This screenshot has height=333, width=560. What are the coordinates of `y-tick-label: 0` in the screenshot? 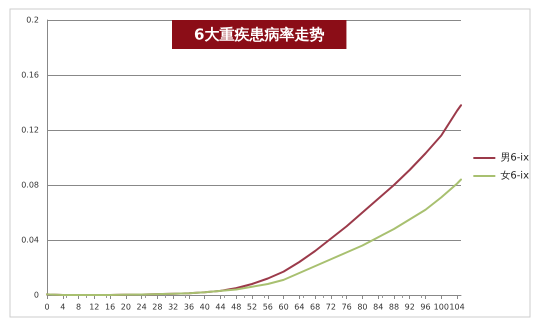 It's located at (36, 295).